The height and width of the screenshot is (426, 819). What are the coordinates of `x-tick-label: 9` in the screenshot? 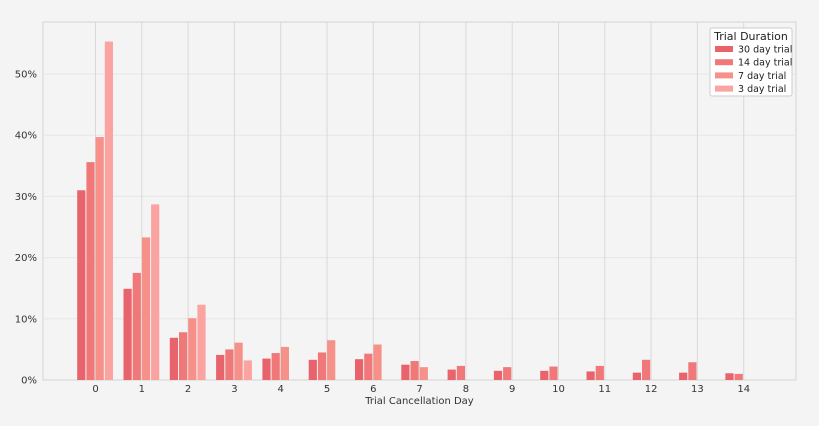 It's located at (512, 389).